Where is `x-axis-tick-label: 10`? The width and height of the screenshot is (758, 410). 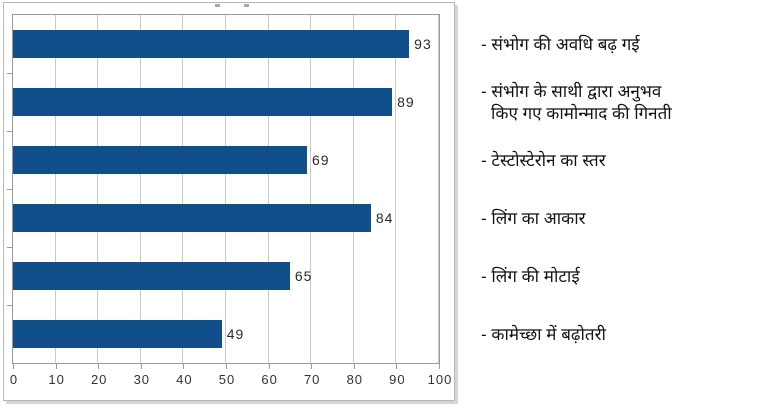 x-axis-tick-label: 10 is located at coordinates (56, 379).